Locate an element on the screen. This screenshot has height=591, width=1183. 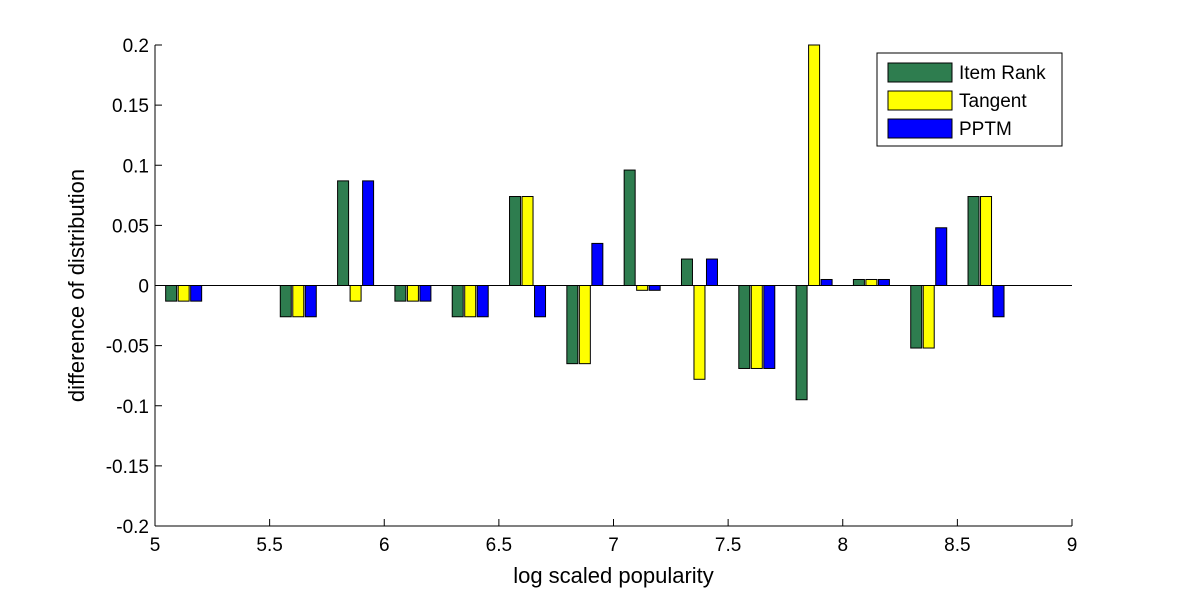
y-tick-label: -0.15 is located at coordinates (127, 467).